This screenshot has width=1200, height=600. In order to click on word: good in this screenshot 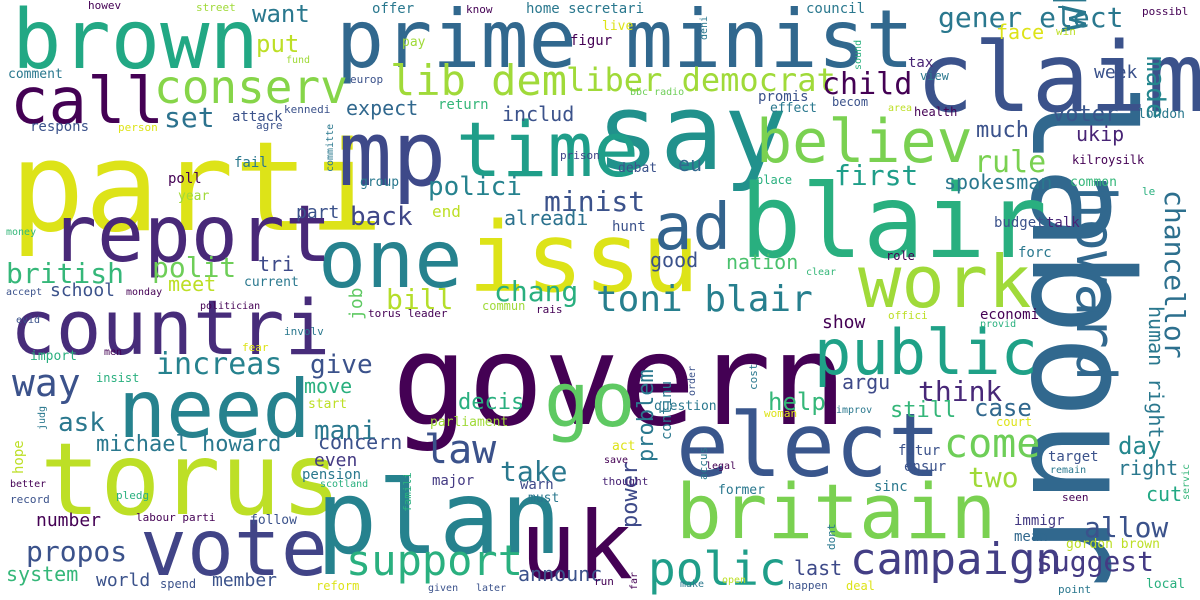, I will do `click(674, 260)`.